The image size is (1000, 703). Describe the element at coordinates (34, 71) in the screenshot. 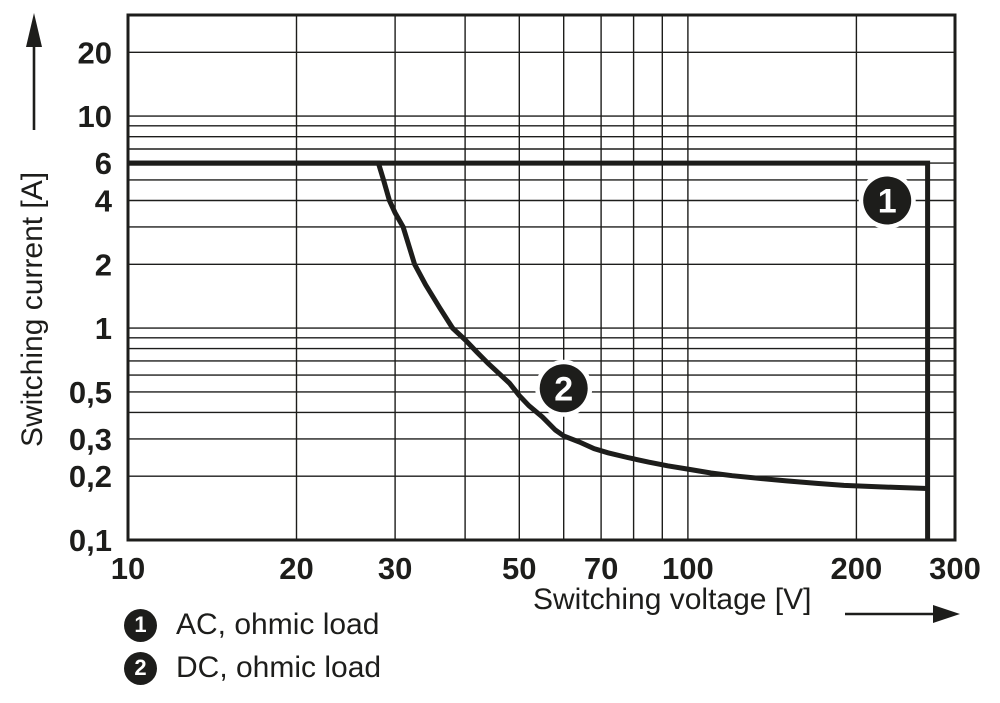

I see `y-axis-arrow-icon` at that location.